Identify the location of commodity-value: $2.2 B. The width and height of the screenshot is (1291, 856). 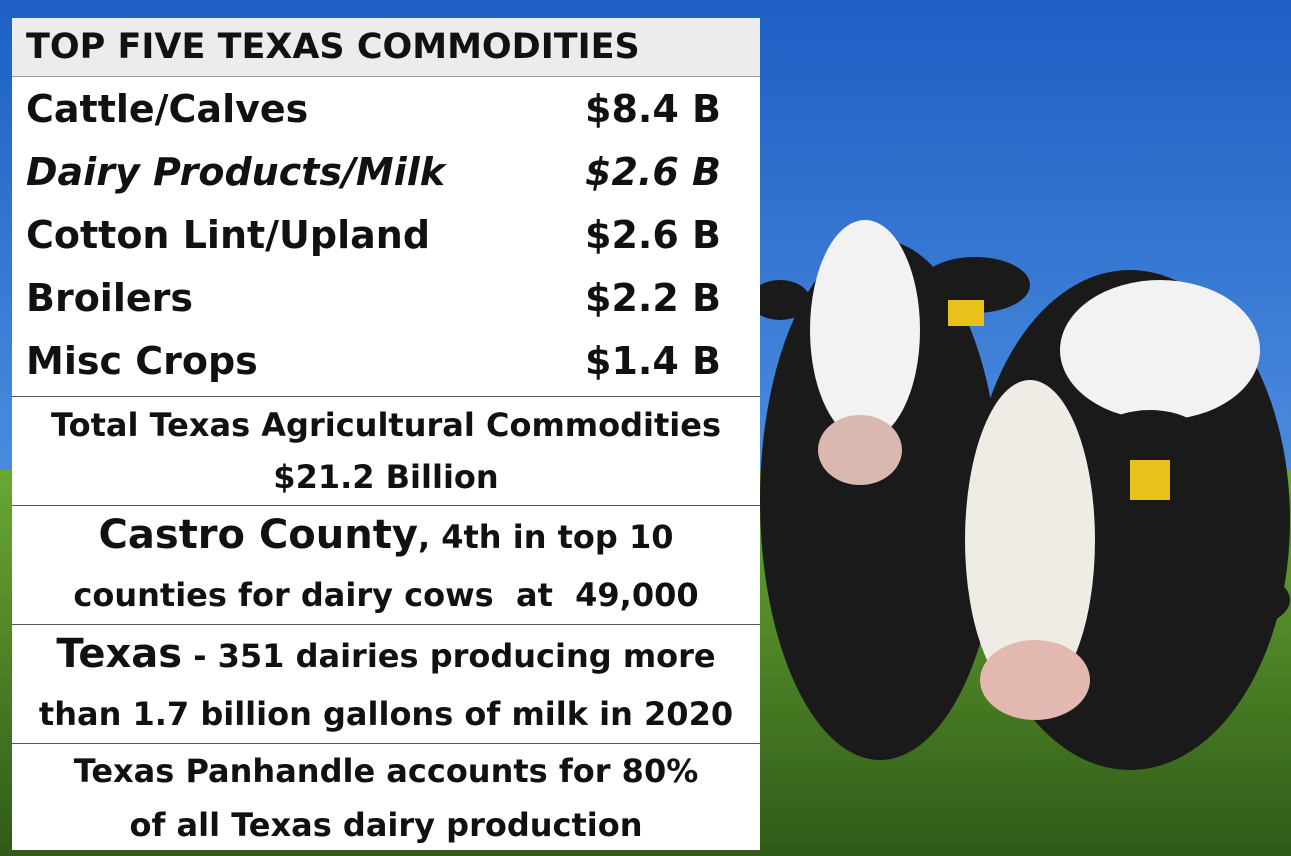
(653, 297).